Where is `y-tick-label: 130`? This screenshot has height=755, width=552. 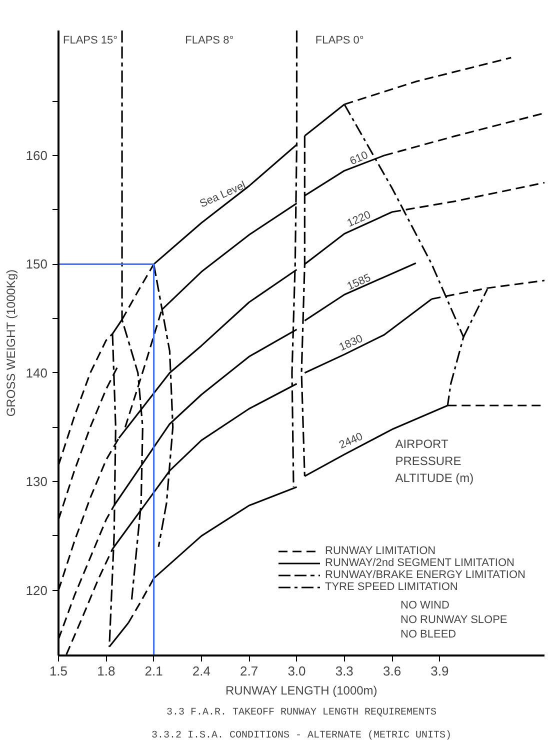
y-tick-label: 130 is located at coordinates (37, 482).